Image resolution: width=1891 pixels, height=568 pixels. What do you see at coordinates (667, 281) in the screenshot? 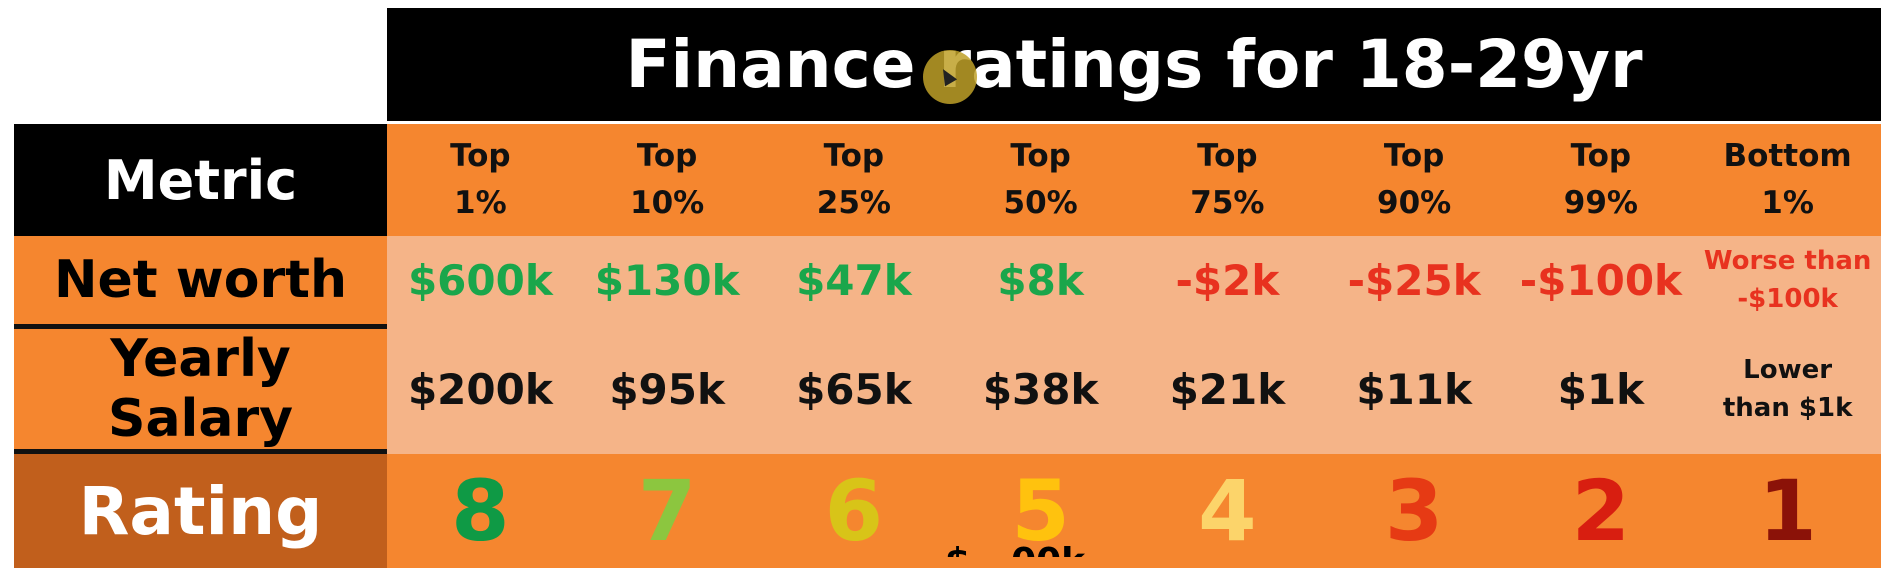
I see `net-worth-cell: $130k` at bounding box center [667, 281].